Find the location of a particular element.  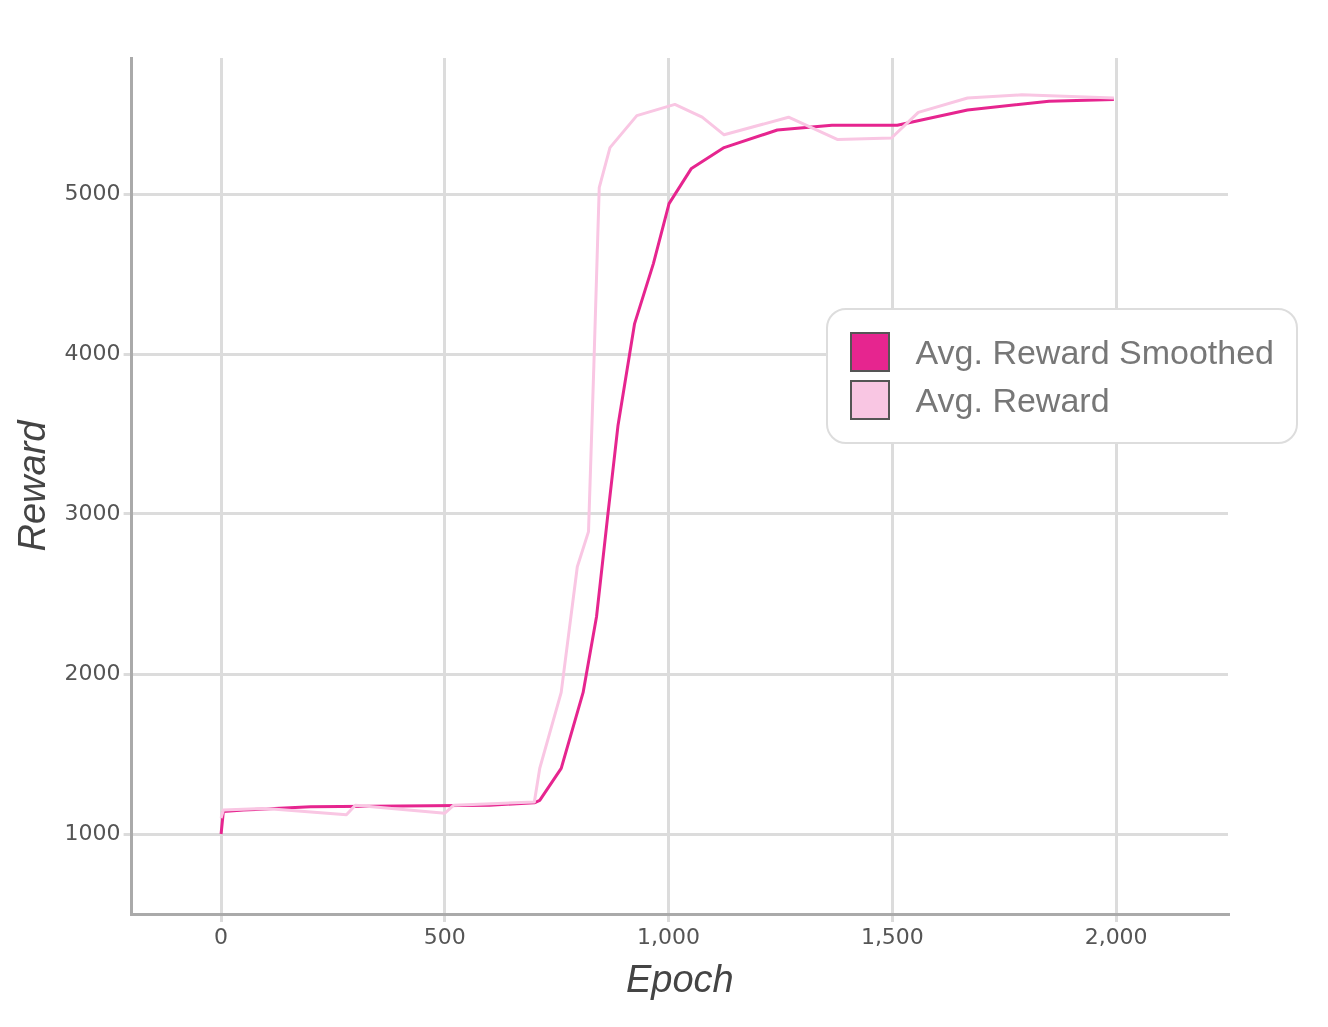

y-axis-title: Reward is located at coordinates (32, 485).